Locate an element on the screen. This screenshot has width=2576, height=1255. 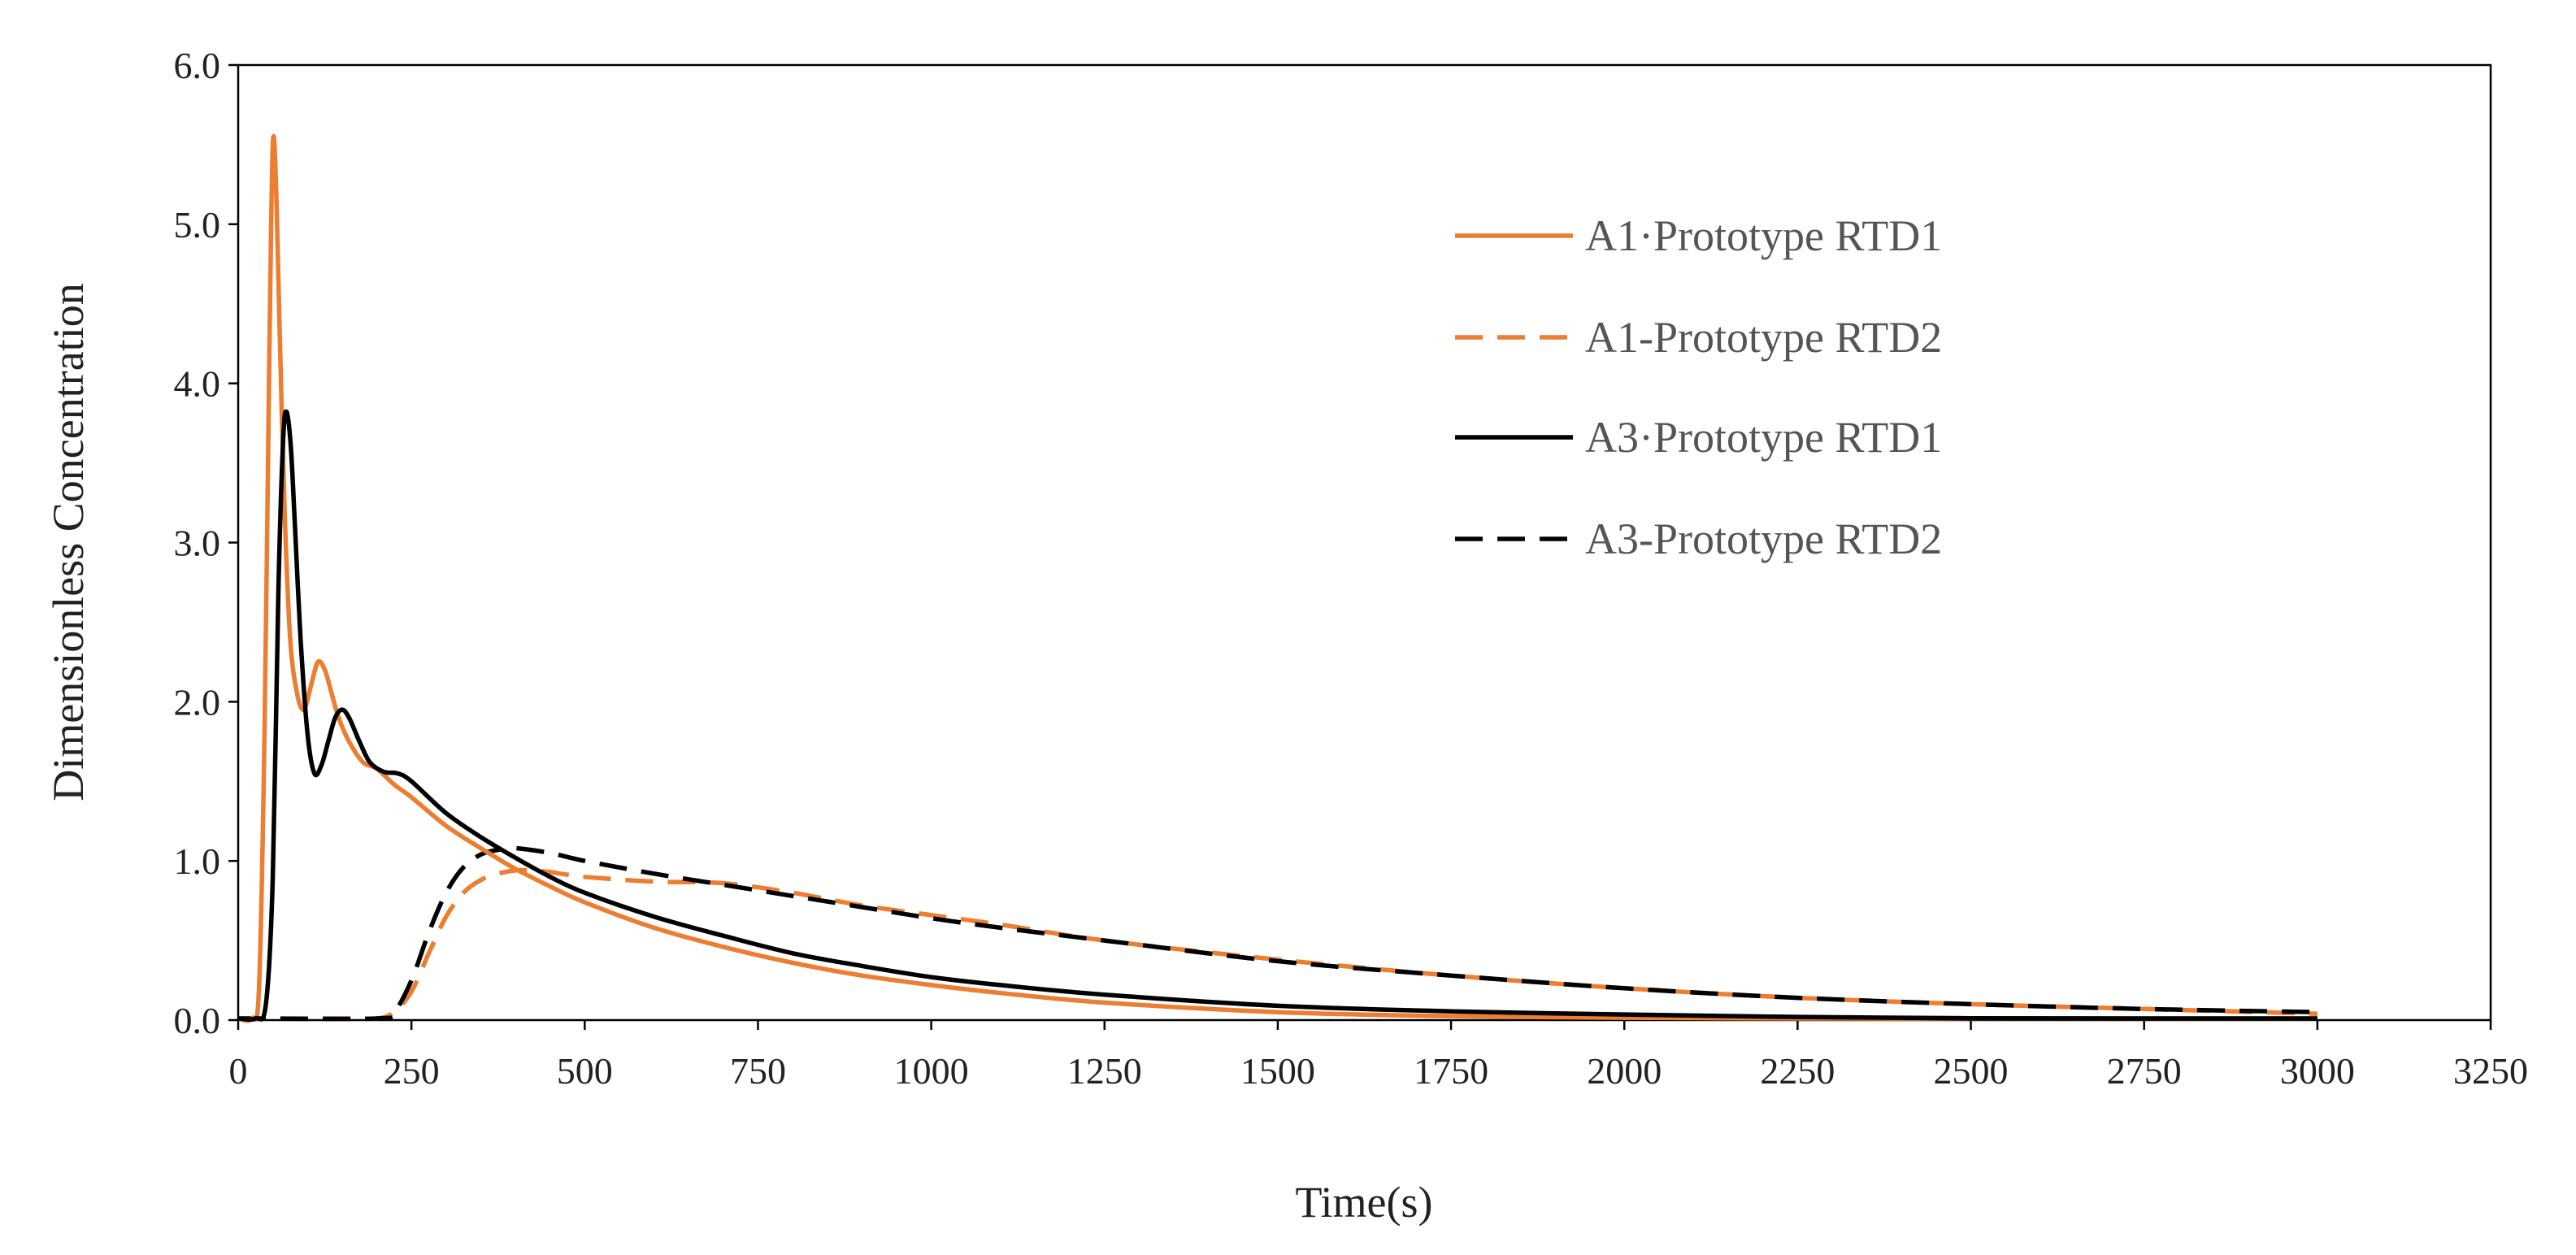
legend-label-3: A3·Prototype RTD1 is located at coordinates (1763, 438).